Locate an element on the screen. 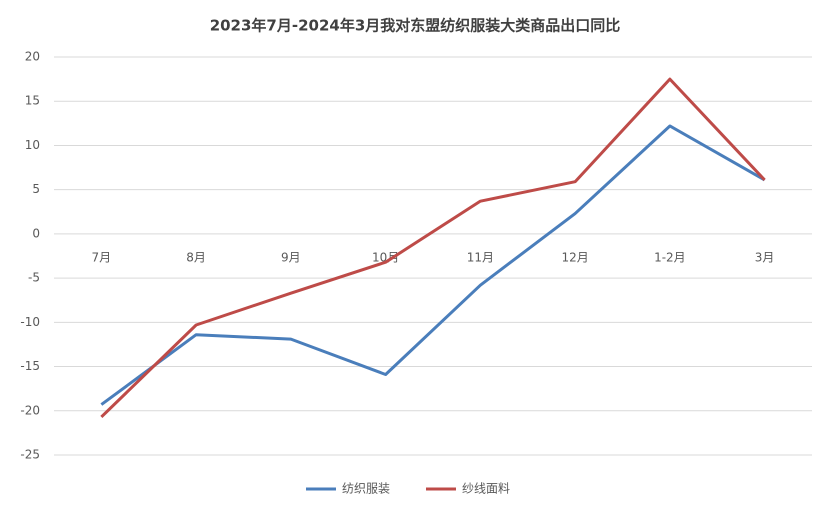 This screenshot has width=830, height=518. x-tick-label: 12月 is located at coordinates (574, 257).